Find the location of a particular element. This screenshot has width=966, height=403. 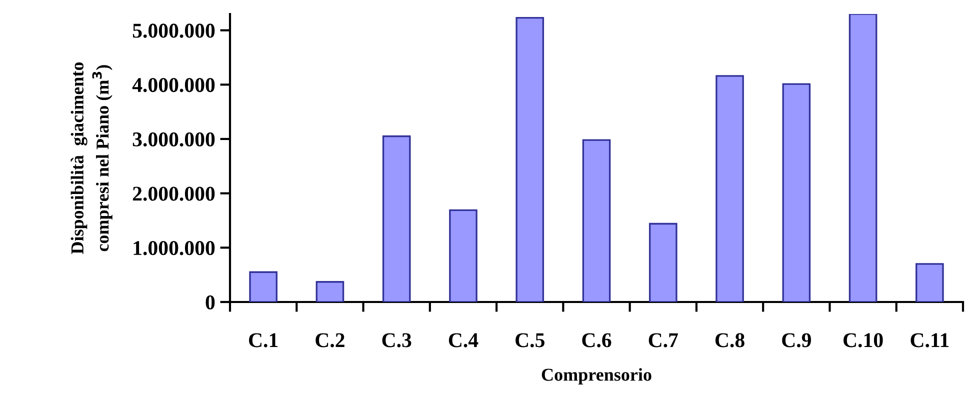

x-tick-label: C.4 is located at coordinates (463, 340).